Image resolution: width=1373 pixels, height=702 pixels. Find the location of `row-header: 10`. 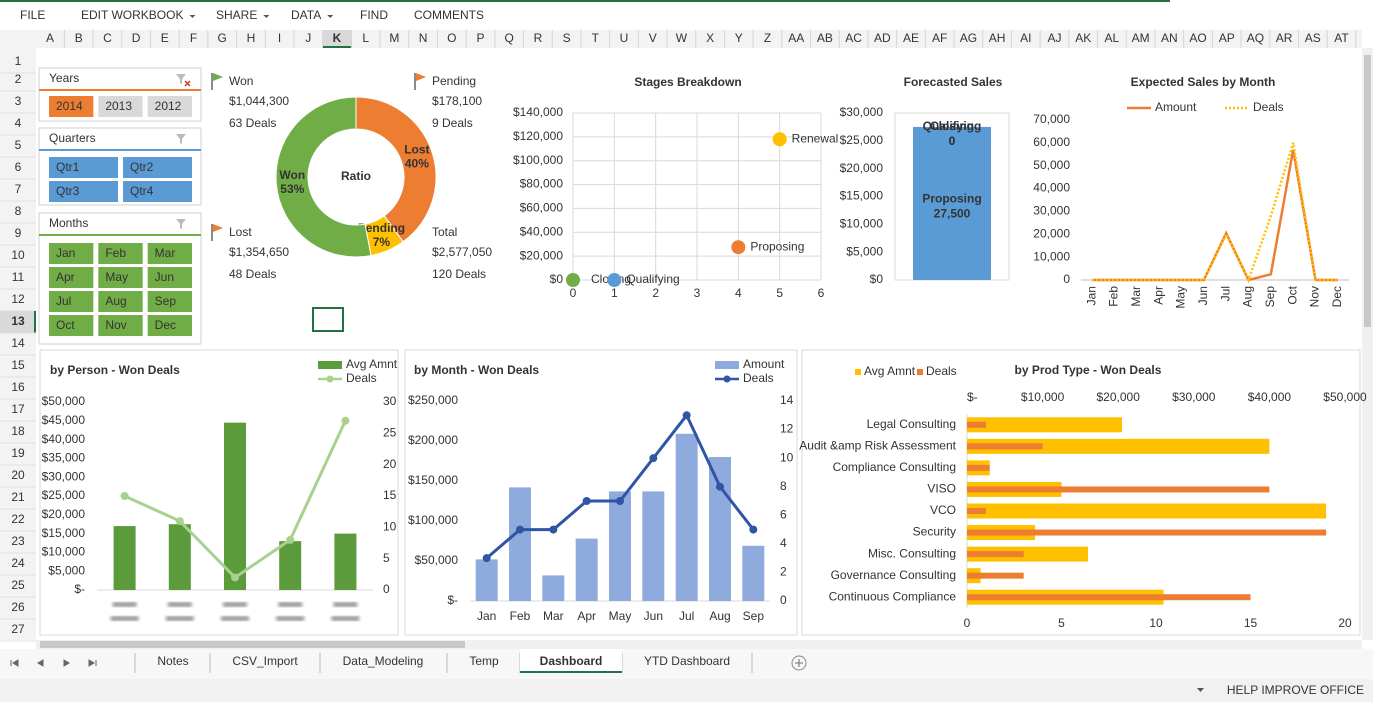

row-header: 10 is located at coordinates (18, 255).